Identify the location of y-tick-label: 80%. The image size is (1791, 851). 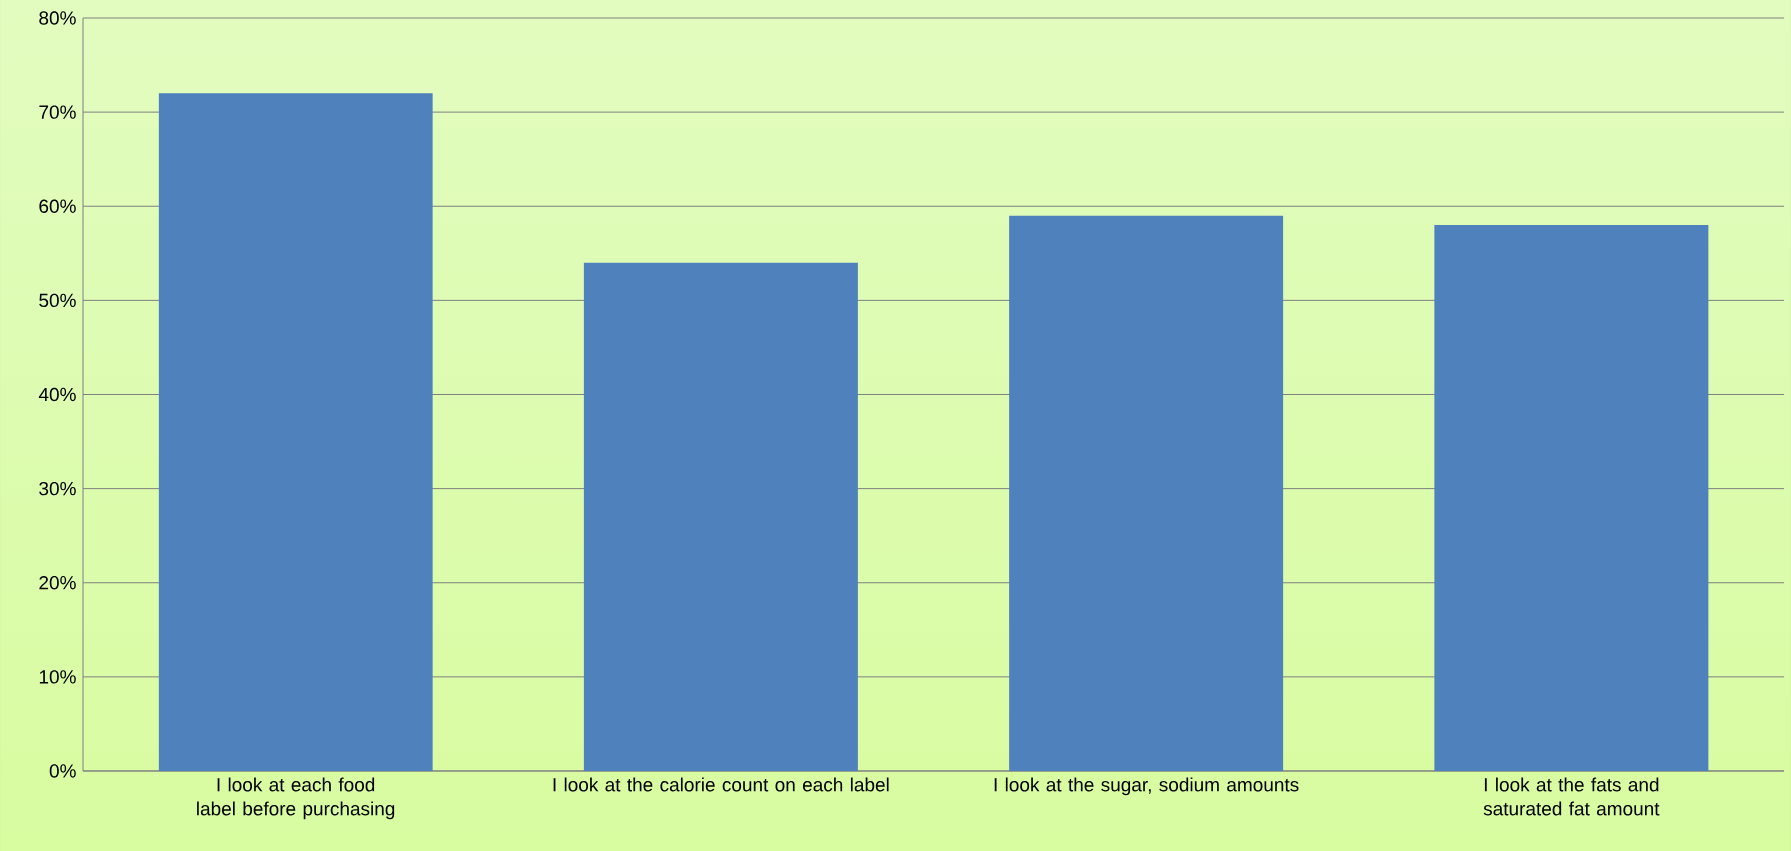
(57, 18).